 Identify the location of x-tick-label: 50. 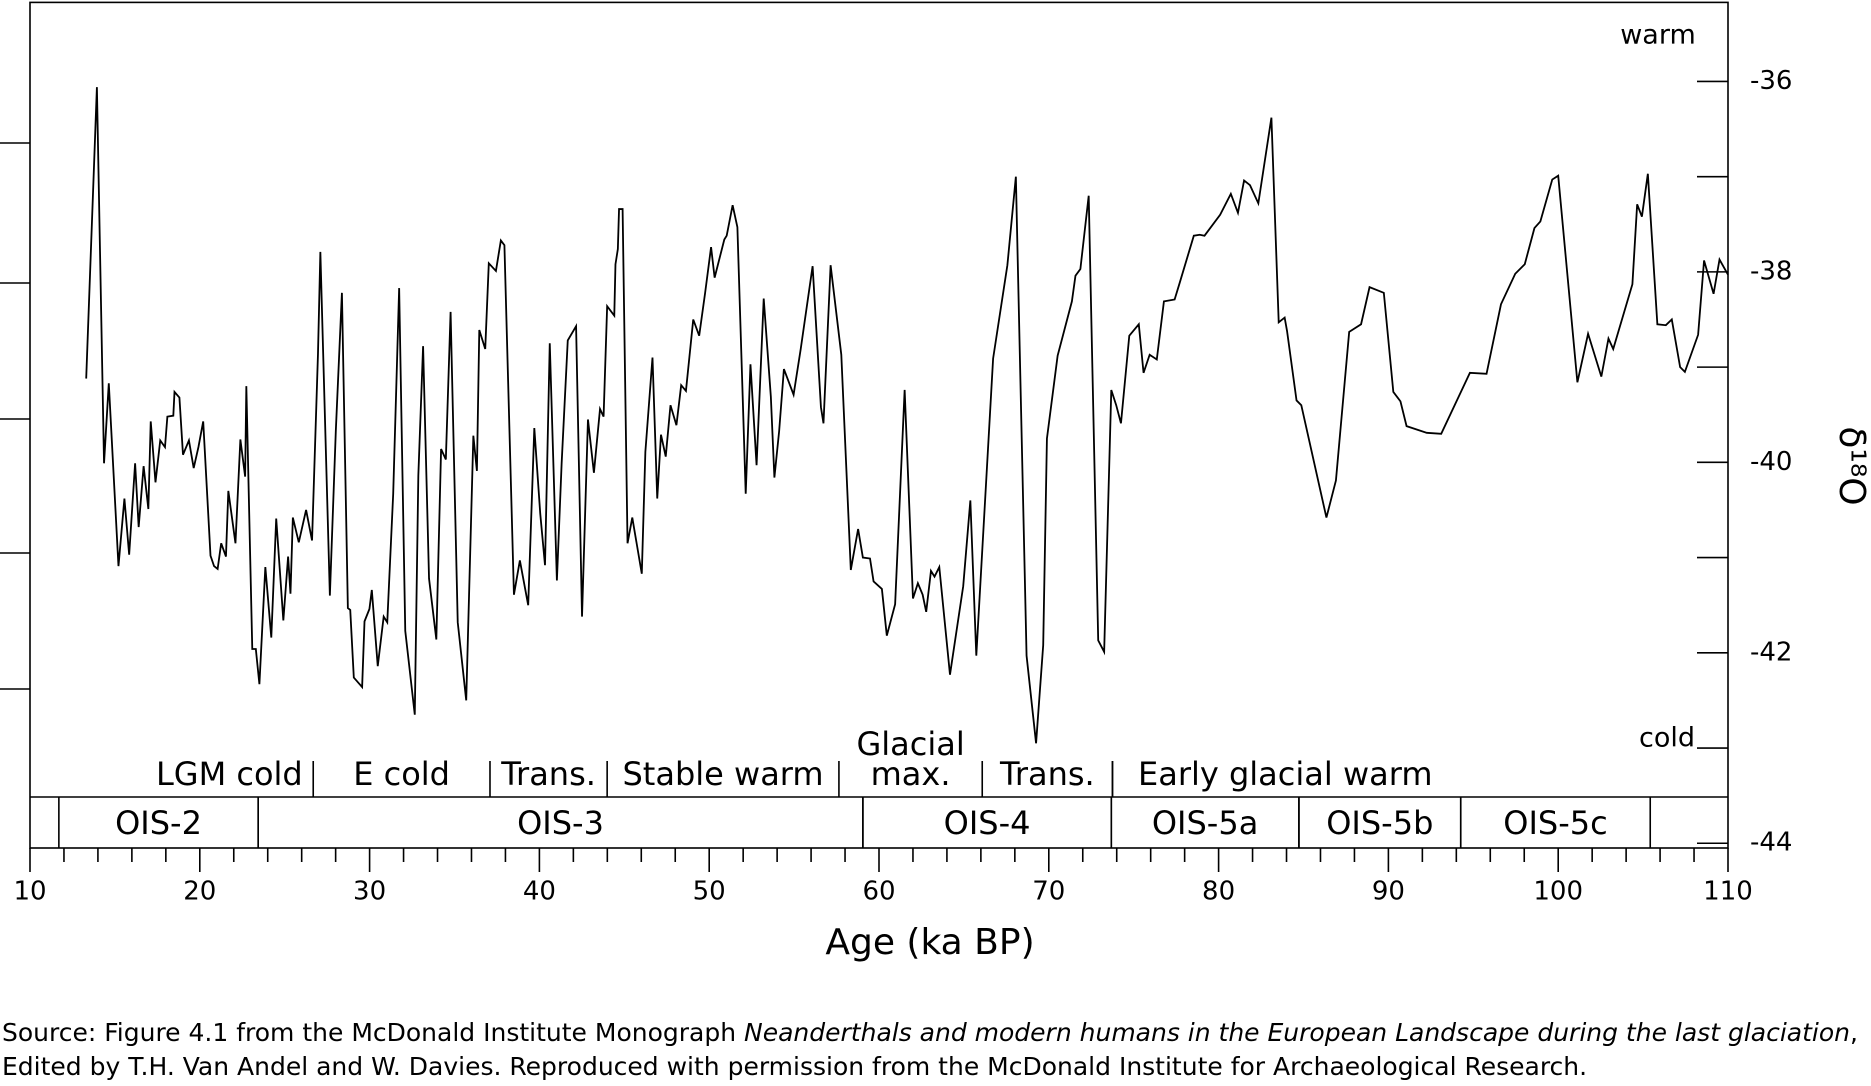
(709, 892).